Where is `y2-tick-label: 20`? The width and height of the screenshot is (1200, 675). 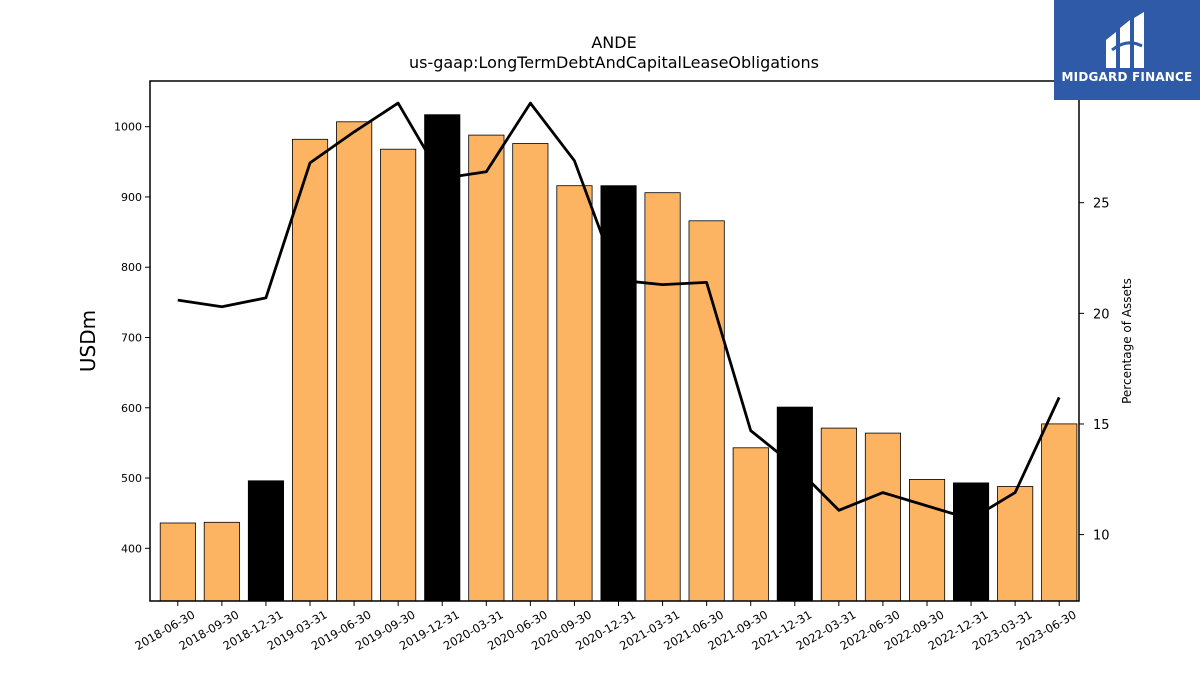
y2-tick-label: 20 is located at coordinates (1101, 314).